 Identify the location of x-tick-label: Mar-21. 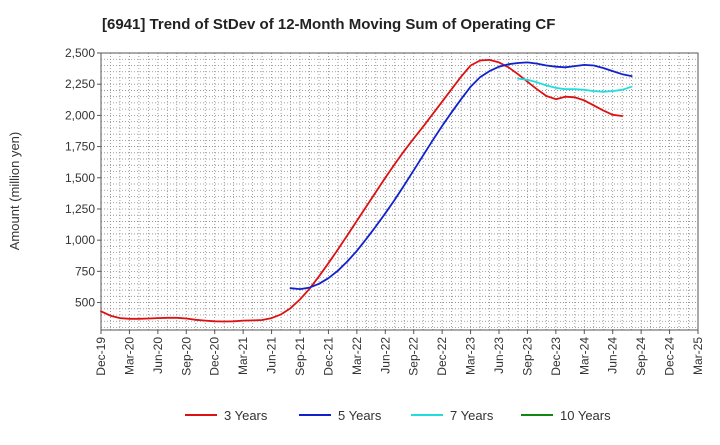
(243, 356).